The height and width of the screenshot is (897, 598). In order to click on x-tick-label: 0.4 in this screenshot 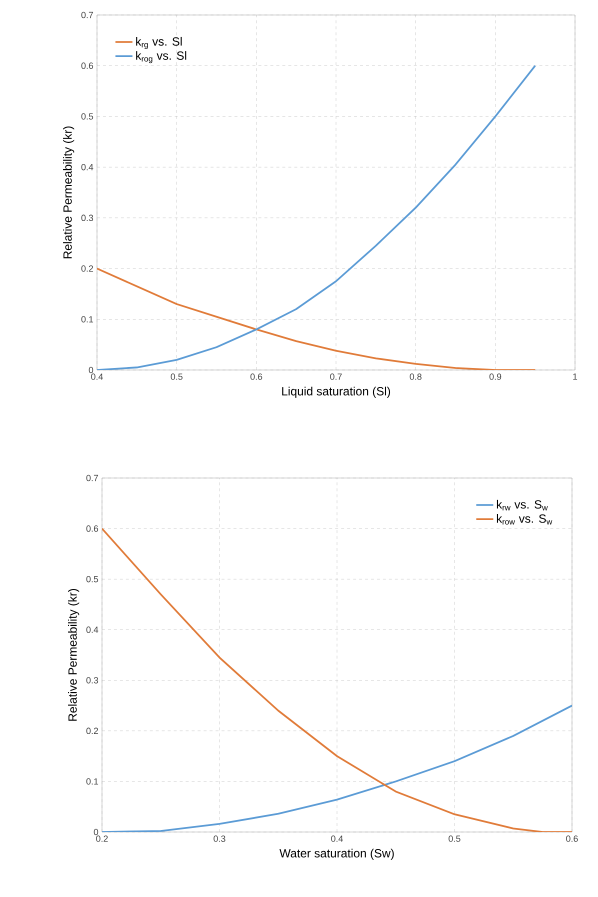, I will do `click(337, 839)`.